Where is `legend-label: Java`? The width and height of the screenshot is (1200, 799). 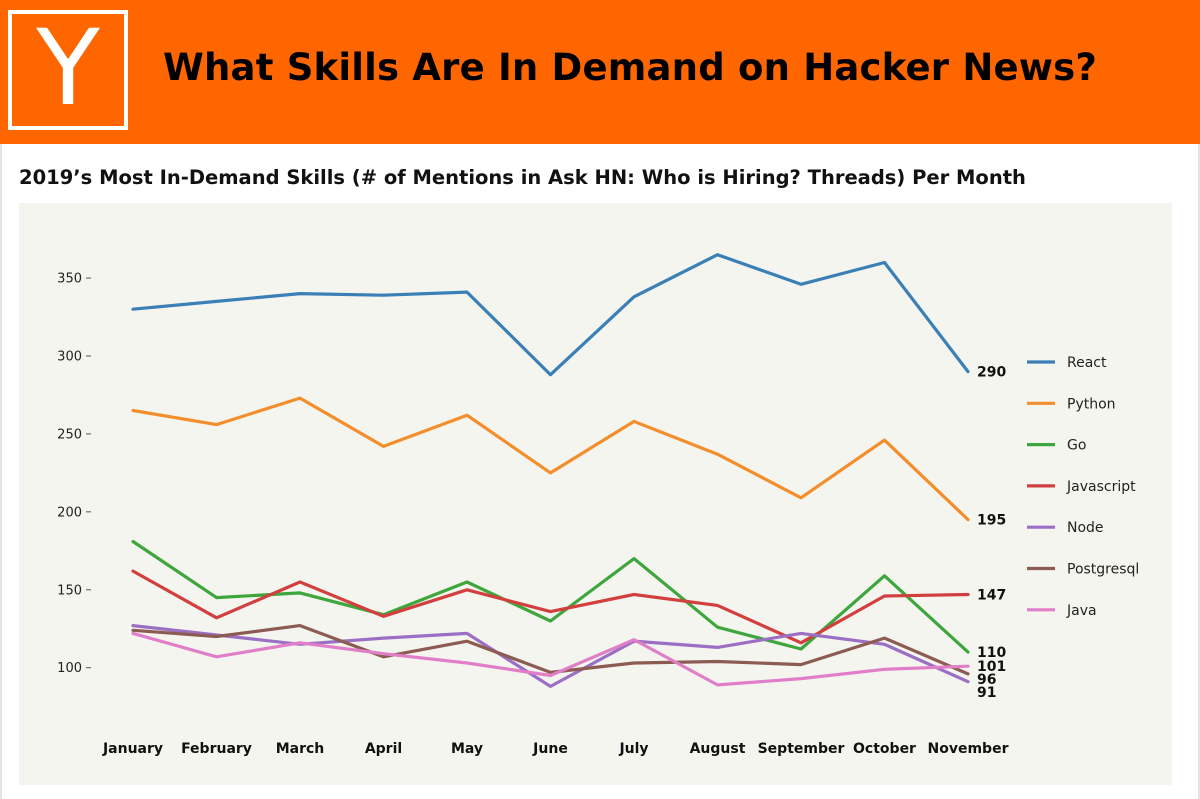
legend-label: Java is located at coordinates (1081, 611).